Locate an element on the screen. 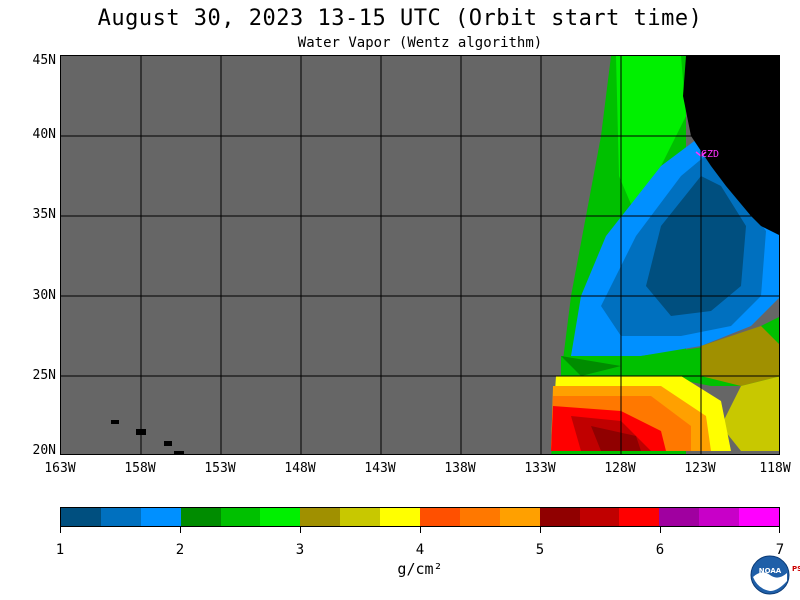 This screenshot has height=600, width=800. colorbar-label-1: 1 is located at coordinates (60, 550).